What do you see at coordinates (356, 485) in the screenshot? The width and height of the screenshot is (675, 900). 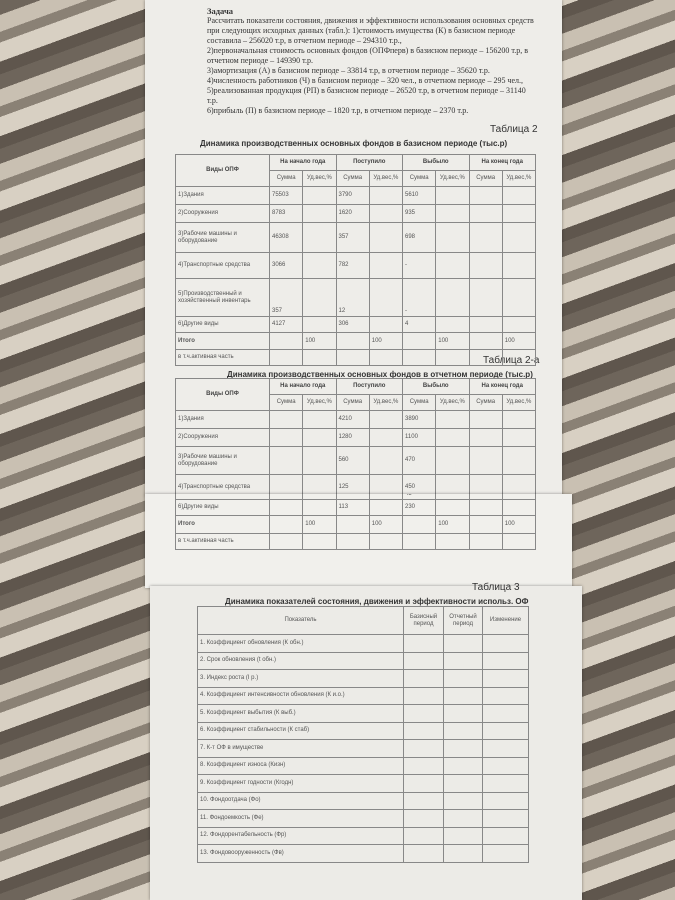 I see `table-row: 4)Транспортные средства 125 450` at bounding box center [356, 485].